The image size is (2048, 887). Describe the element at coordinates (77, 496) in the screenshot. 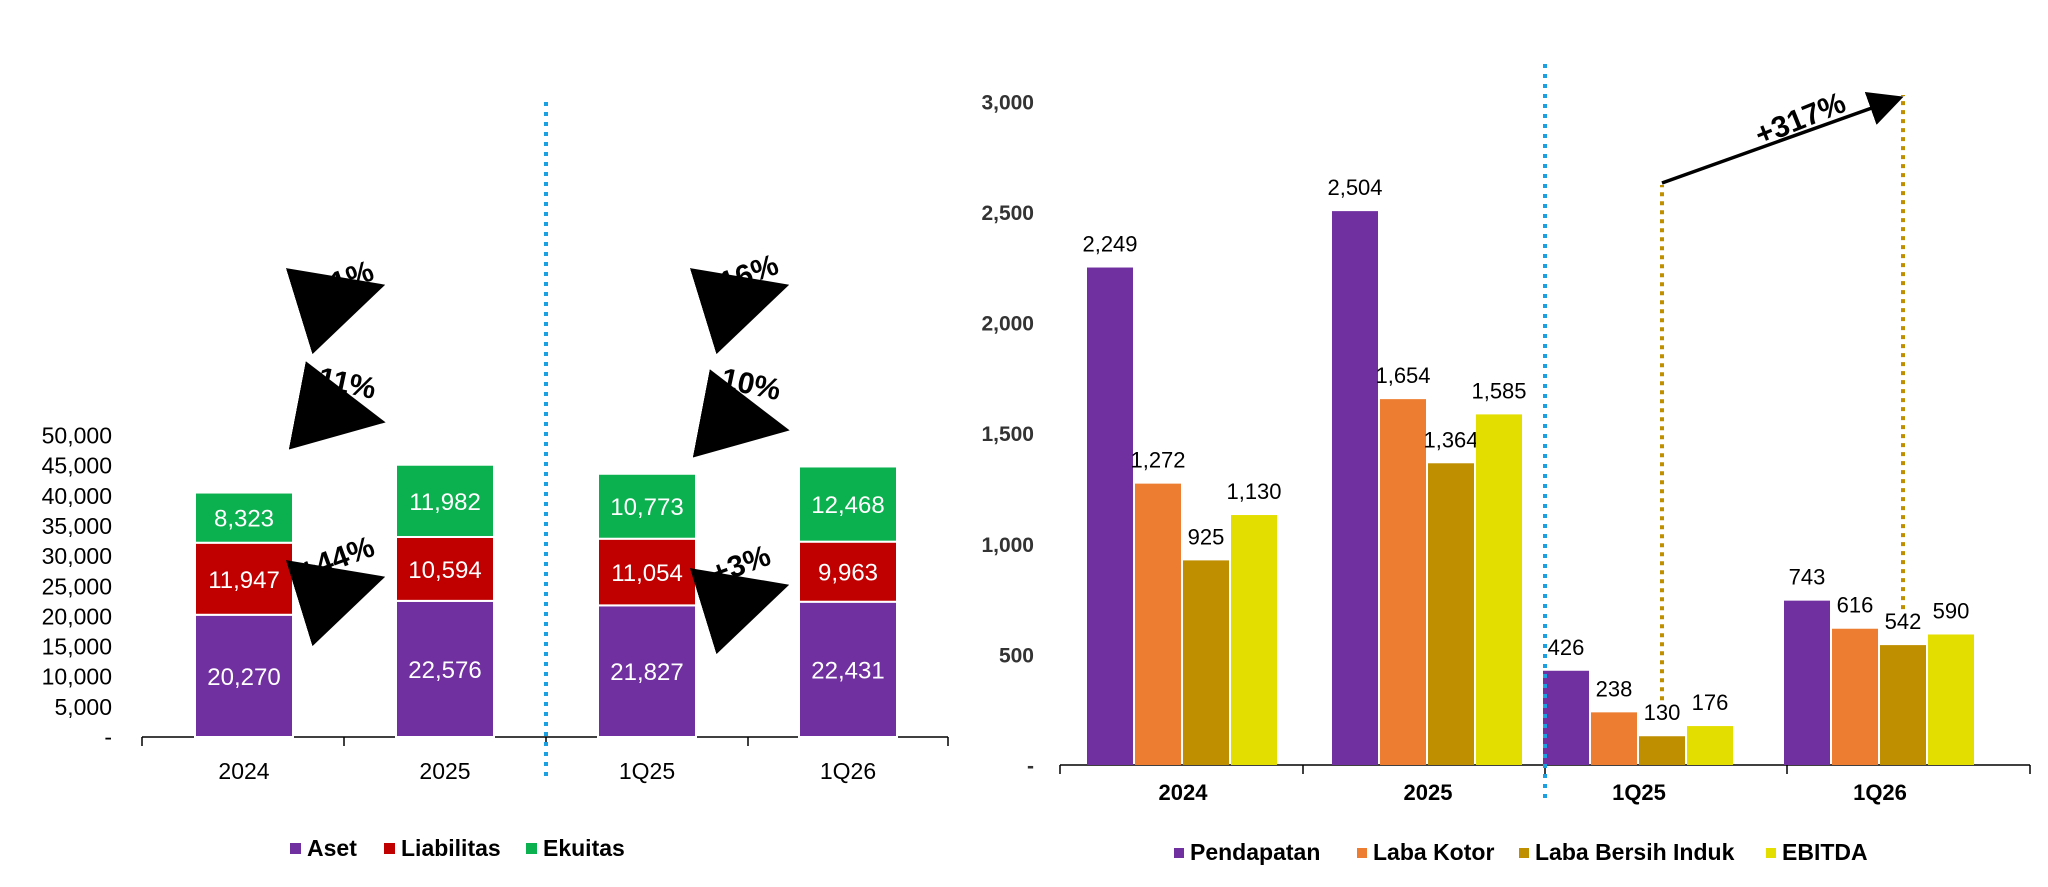

I see `y-tick-label: 40,000` at that location.